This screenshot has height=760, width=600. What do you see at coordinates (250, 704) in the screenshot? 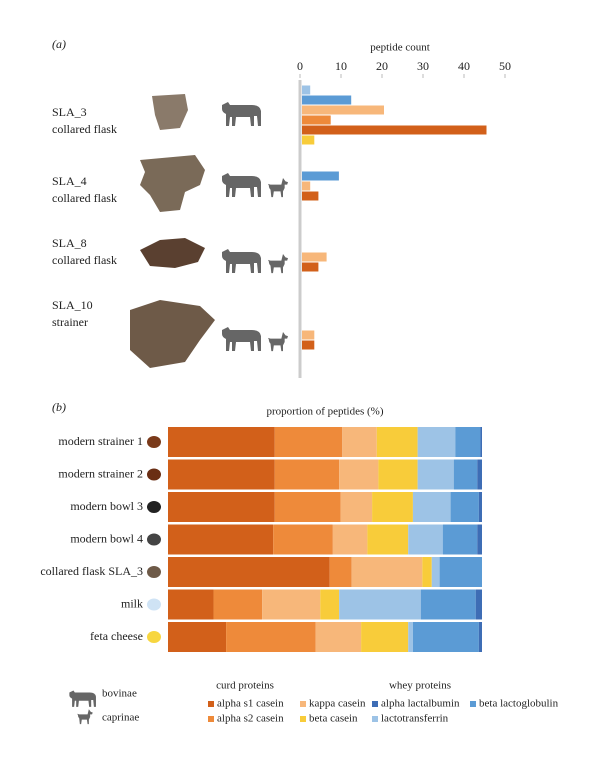
I see `legend-label: alpha s1 casein` at bounding box center [250, 704].